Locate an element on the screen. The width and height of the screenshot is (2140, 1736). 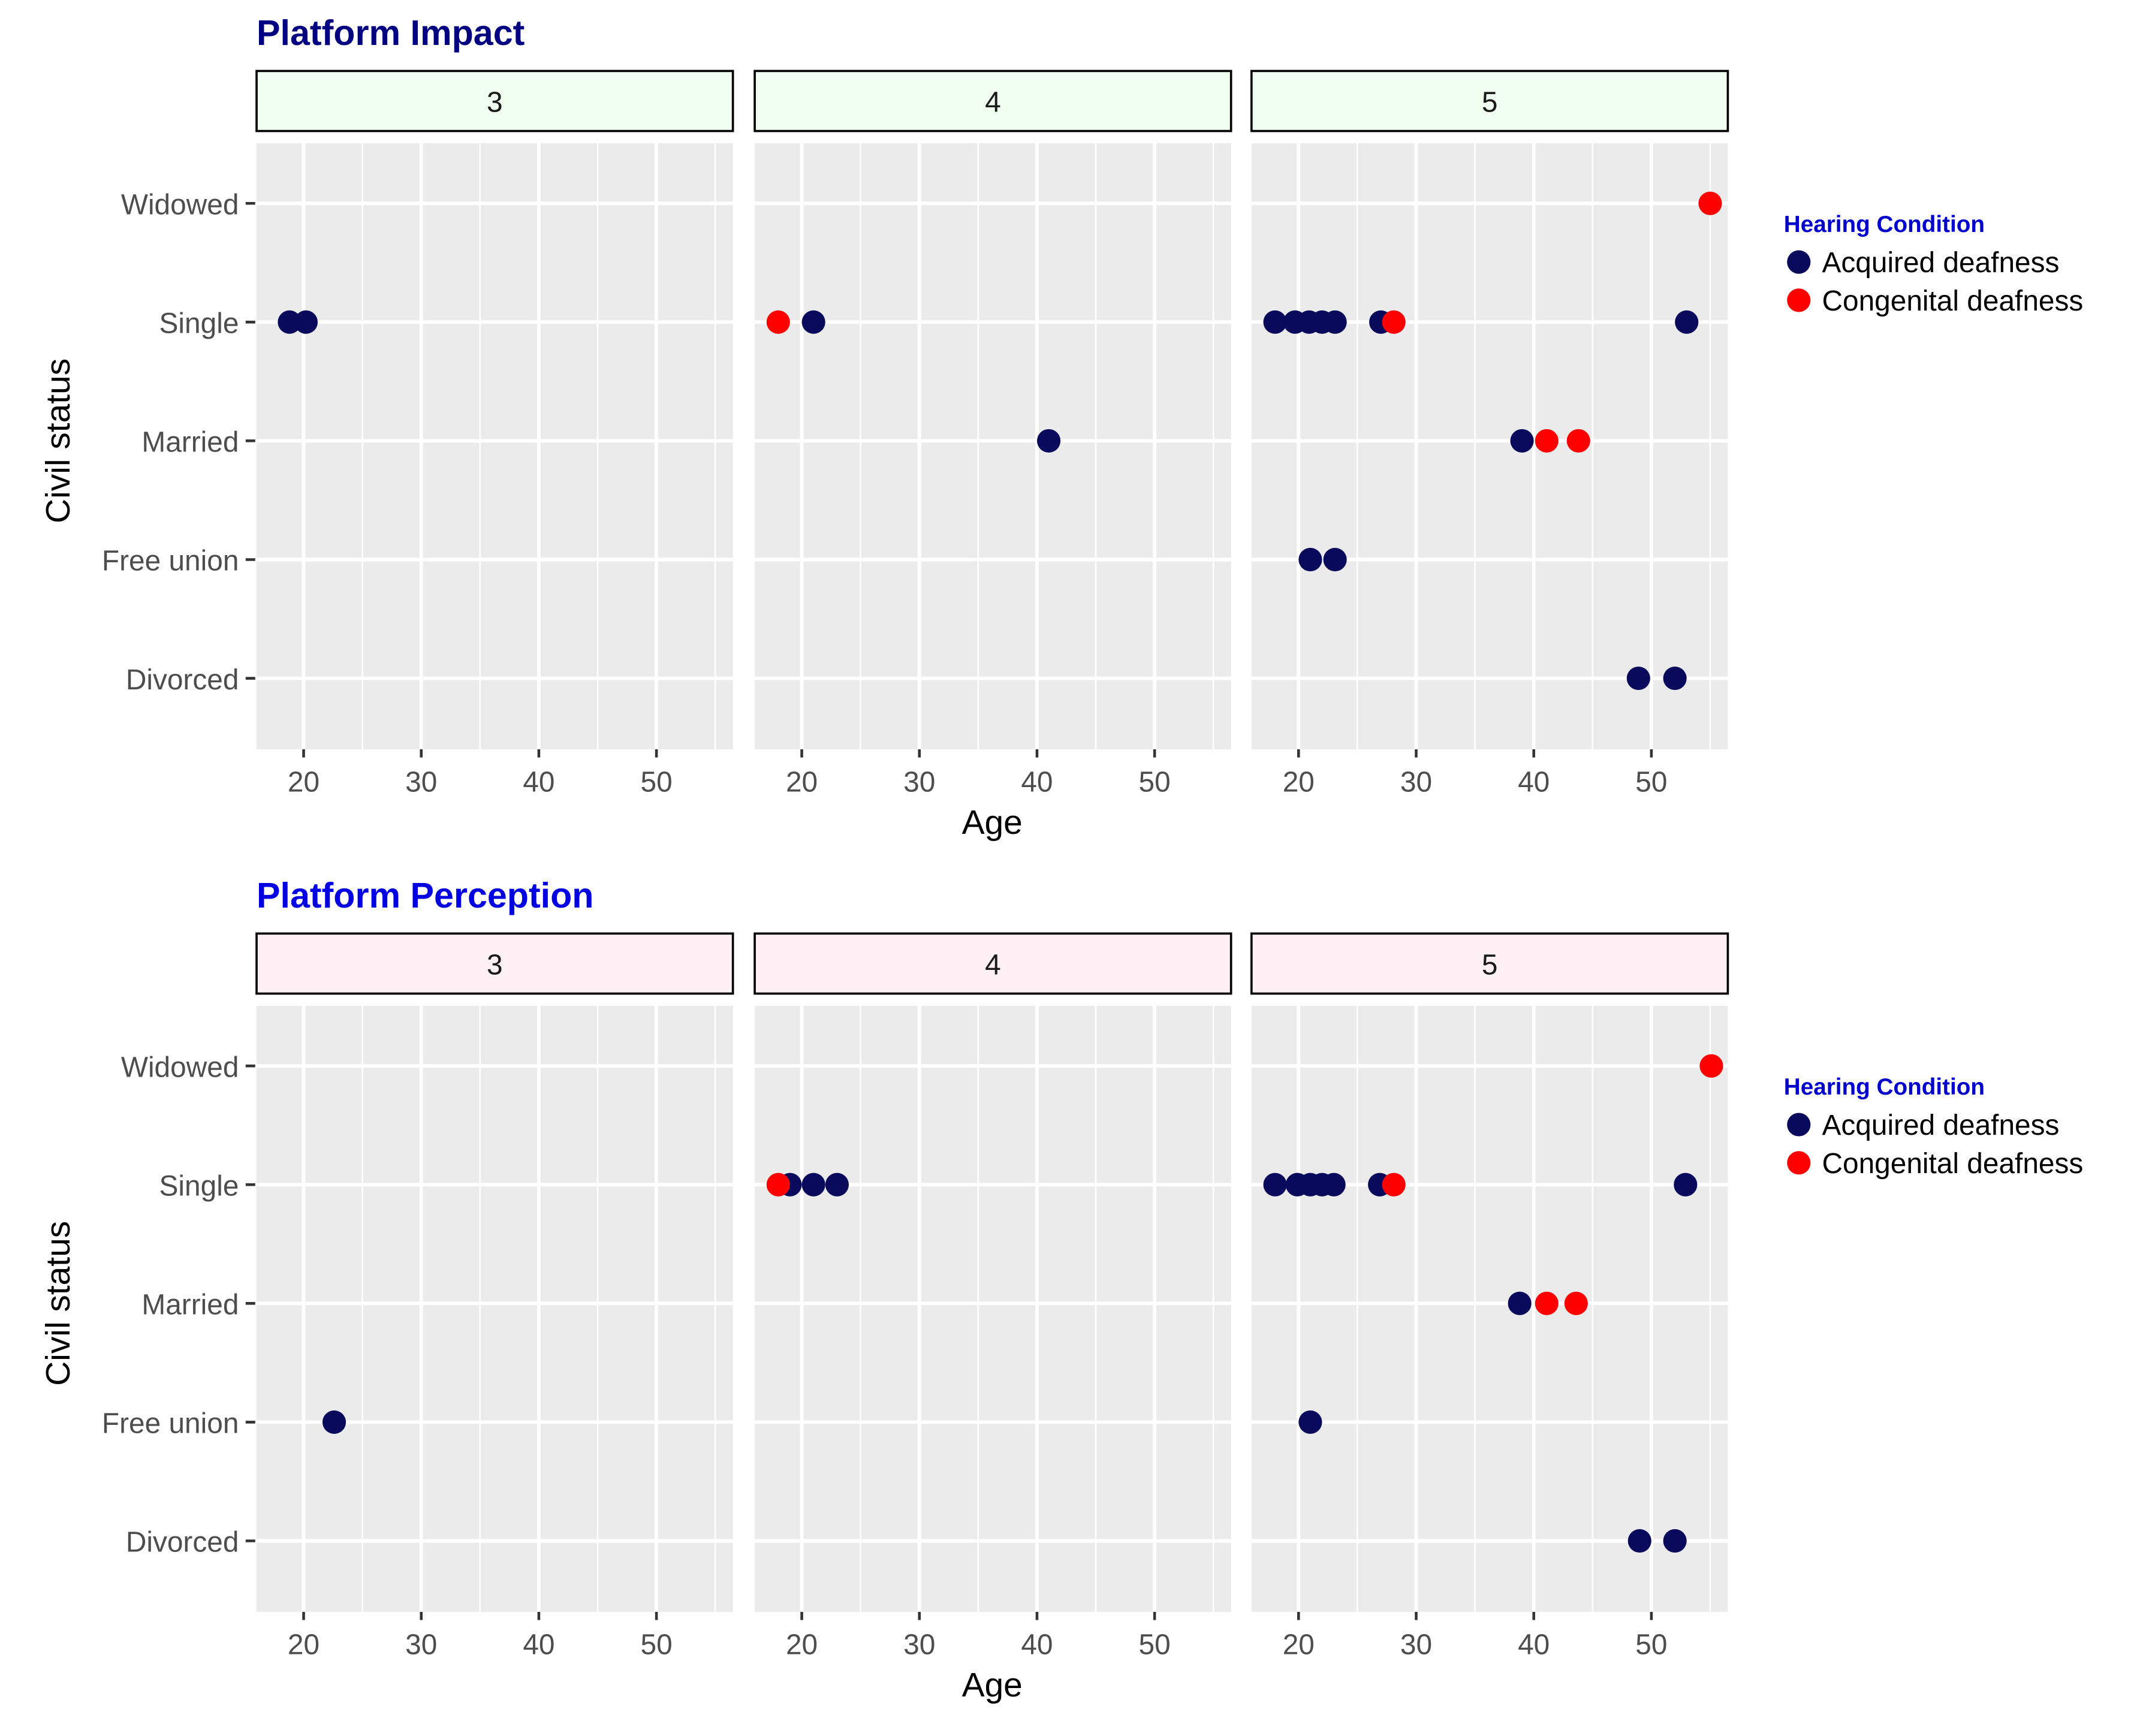
legend-key-acquired is located at coordinates (1799, 262).